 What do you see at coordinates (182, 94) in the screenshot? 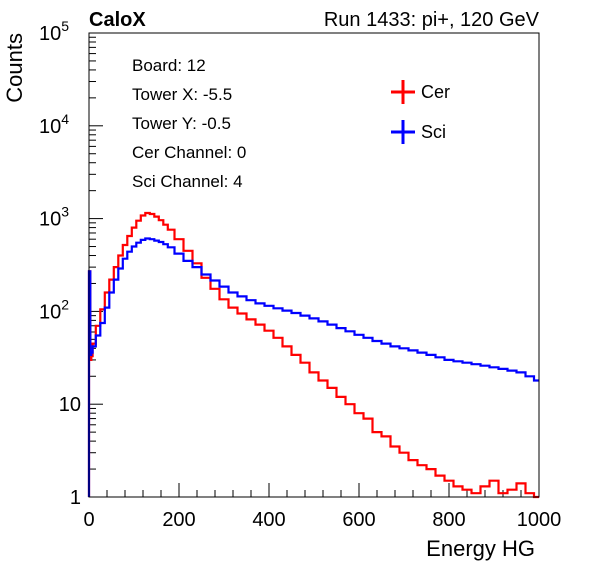
I see `info-tower-x: Tower X: -5.5` at bounding box center [182, 94].